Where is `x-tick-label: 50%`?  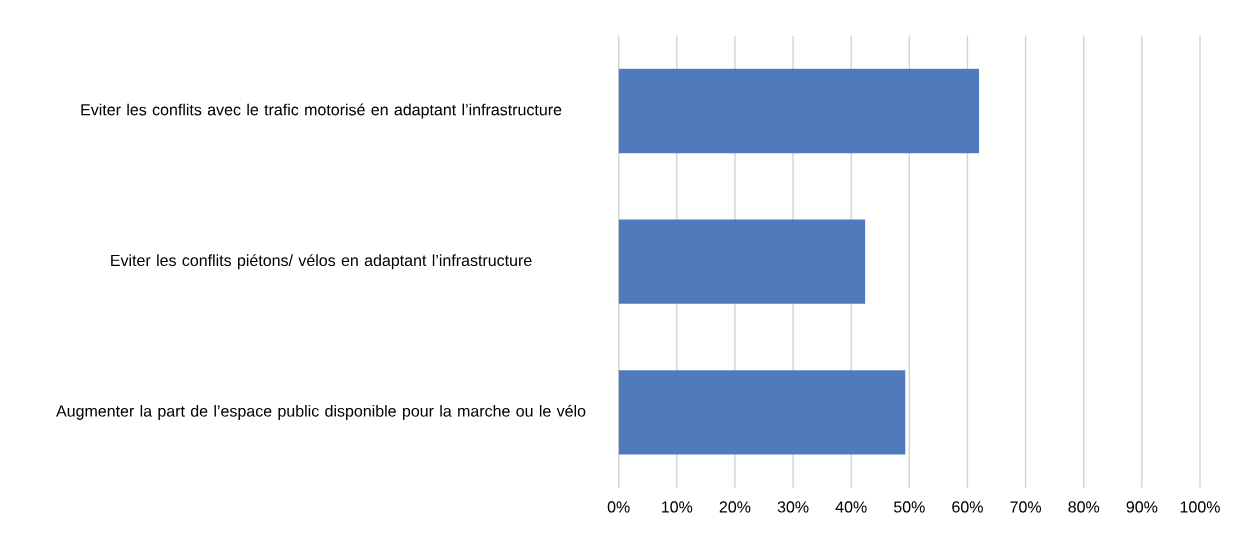
x-tick-label: 50% is located at coordinates (909, 507).